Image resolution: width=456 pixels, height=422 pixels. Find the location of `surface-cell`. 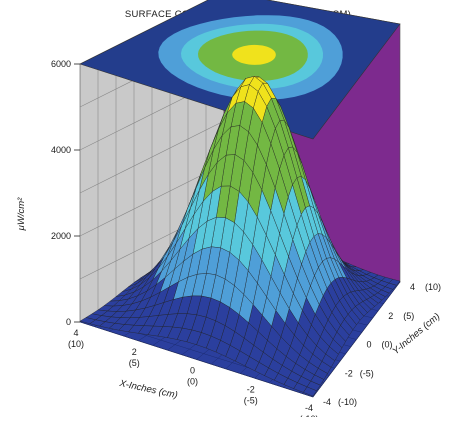

surface-cell is located at coordinates (88, 320).